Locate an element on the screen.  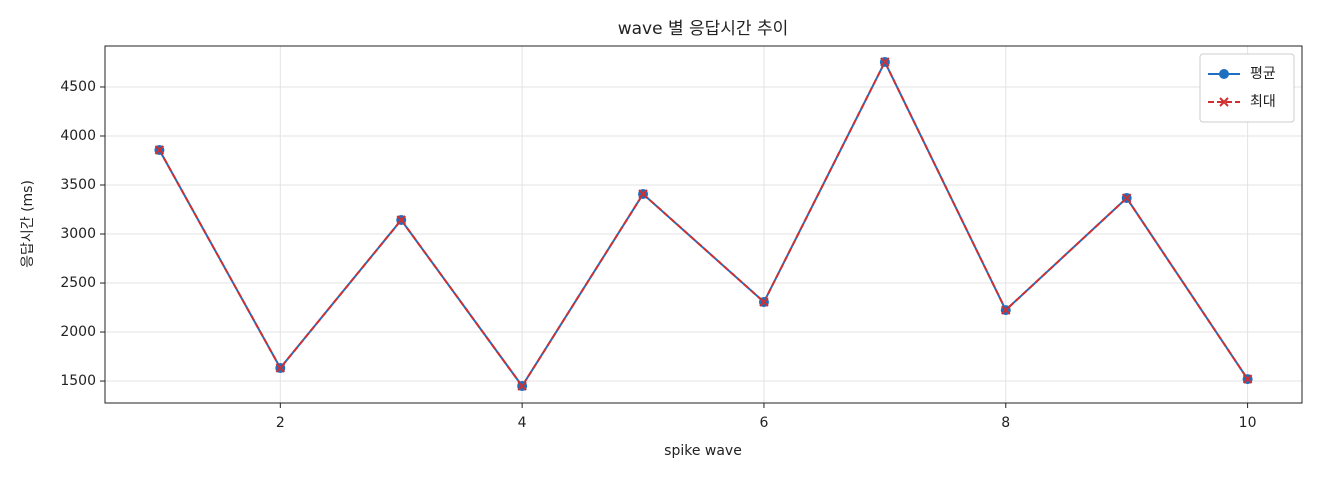
y-tick-label: 4000 is located at coordinates (78, 136).